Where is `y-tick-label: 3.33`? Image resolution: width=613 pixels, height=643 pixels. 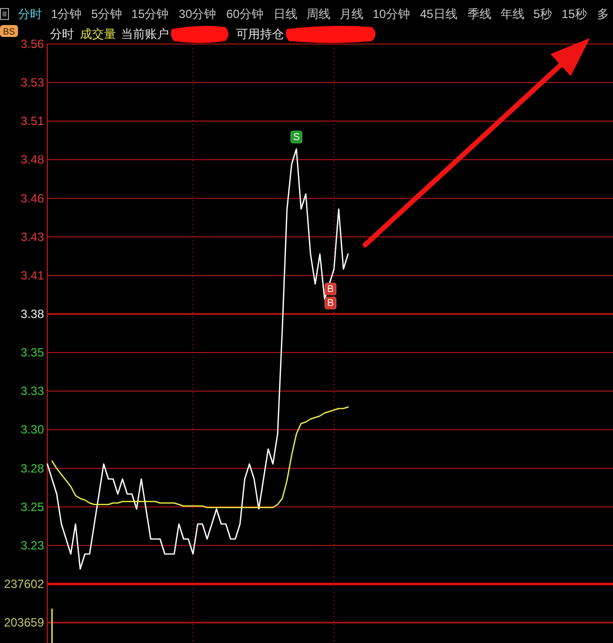
y-tick-label: 3.33 is located at coordinates (32, 391).